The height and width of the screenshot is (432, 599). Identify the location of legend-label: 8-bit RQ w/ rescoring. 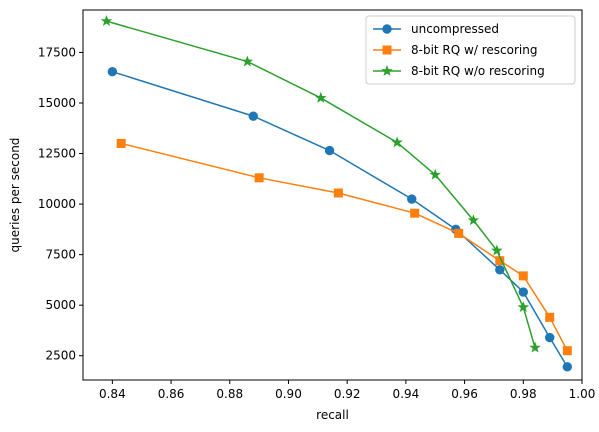
(474, 50).